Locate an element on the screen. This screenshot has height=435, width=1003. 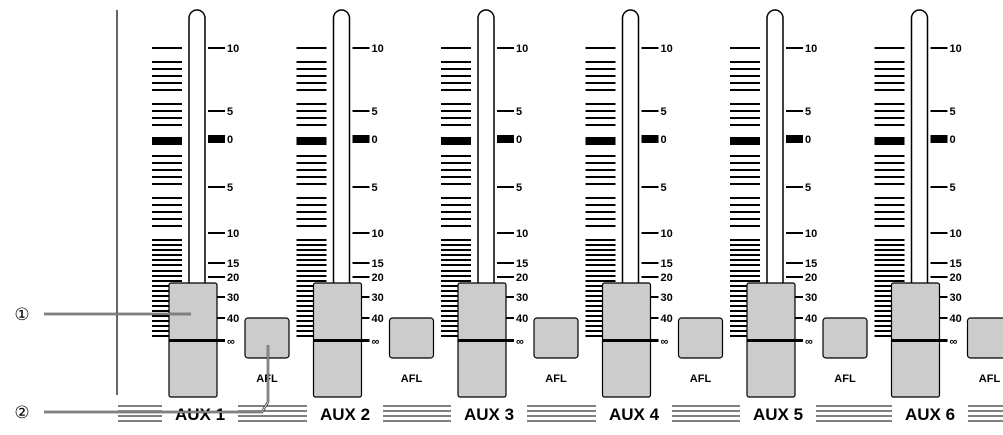
scale-label: ∞ is located at coordinates (954, 342).